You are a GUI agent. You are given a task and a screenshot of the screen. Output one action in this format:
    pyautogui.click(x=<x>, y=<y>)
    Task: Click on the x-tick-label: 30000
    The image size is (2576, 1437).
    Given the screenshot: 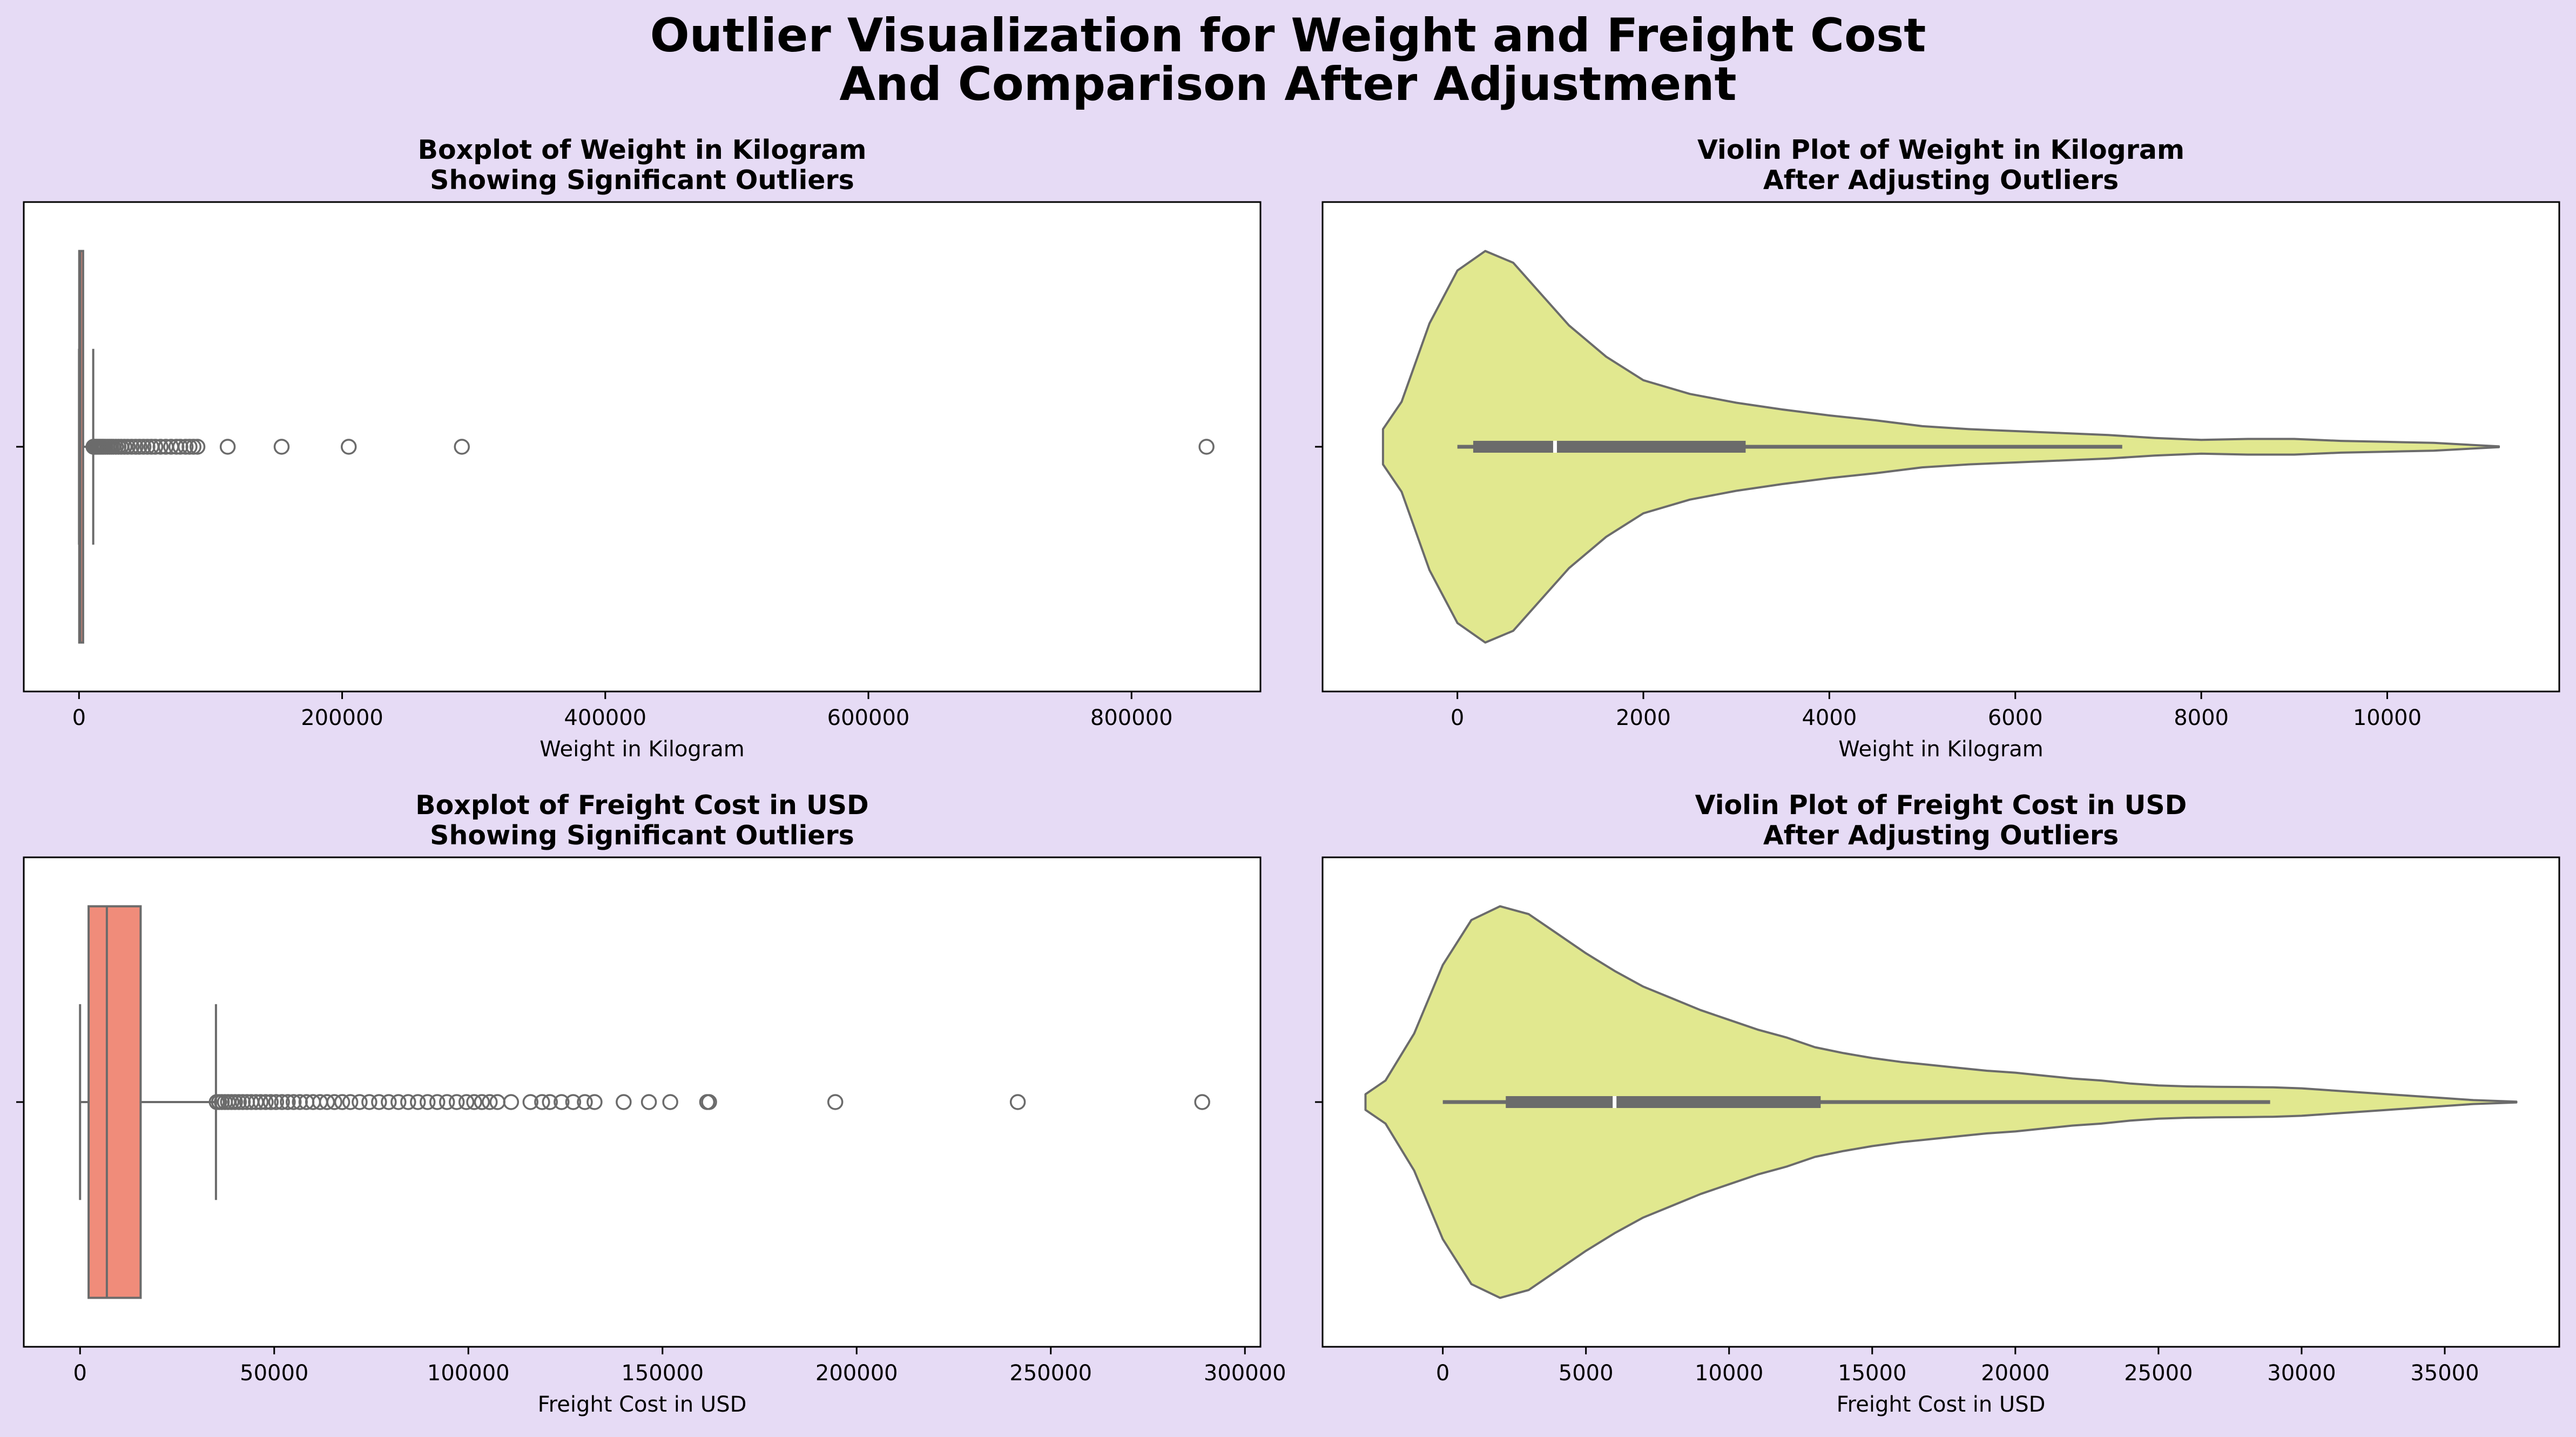 What is the action you would take?
    pyautogui.click(x=2301, y=1373)
    